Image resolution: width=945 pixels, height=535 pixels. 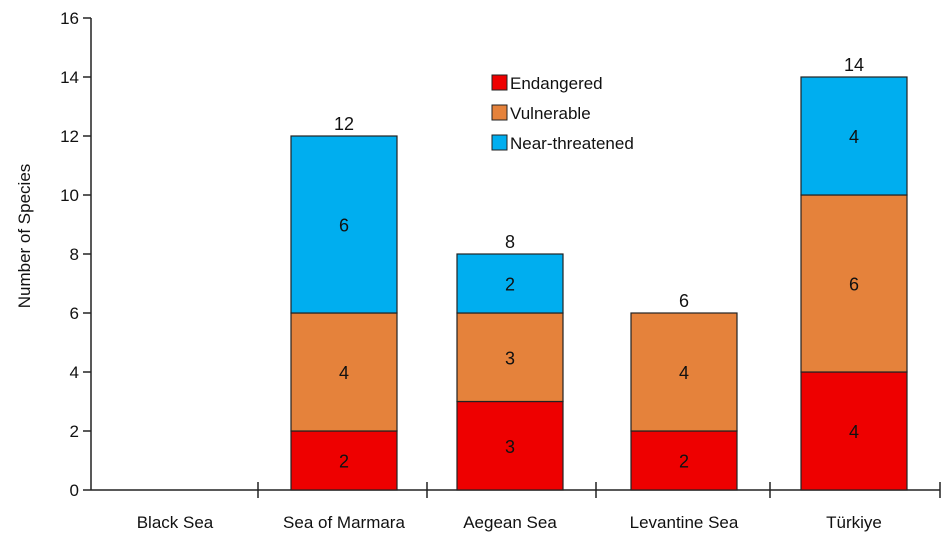 I want to click on y-tick-label: 12, so click(x=69, y=136).